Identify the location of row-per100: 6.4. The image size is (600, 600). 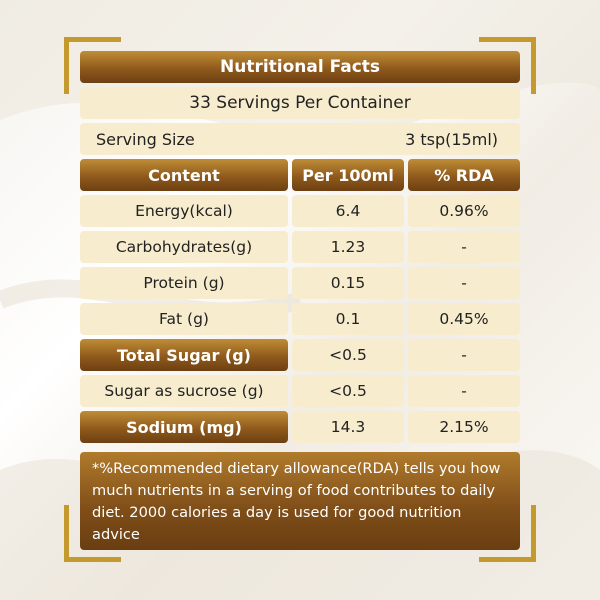
(348, 211).